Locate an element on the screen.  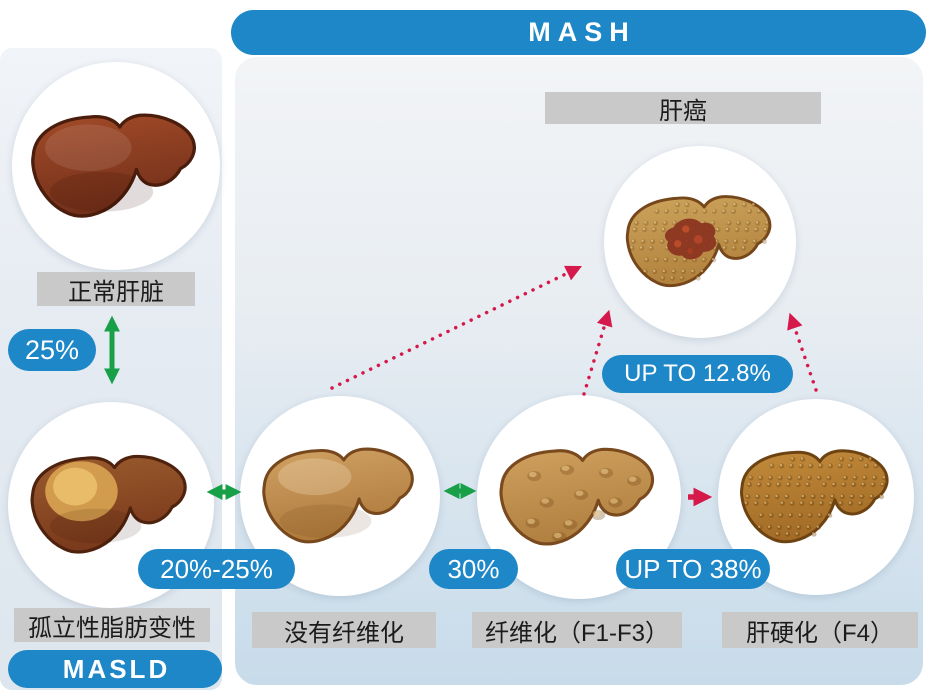
badge-up-to-38-percent: UP TO 38% is located at coordinates (693, 569).